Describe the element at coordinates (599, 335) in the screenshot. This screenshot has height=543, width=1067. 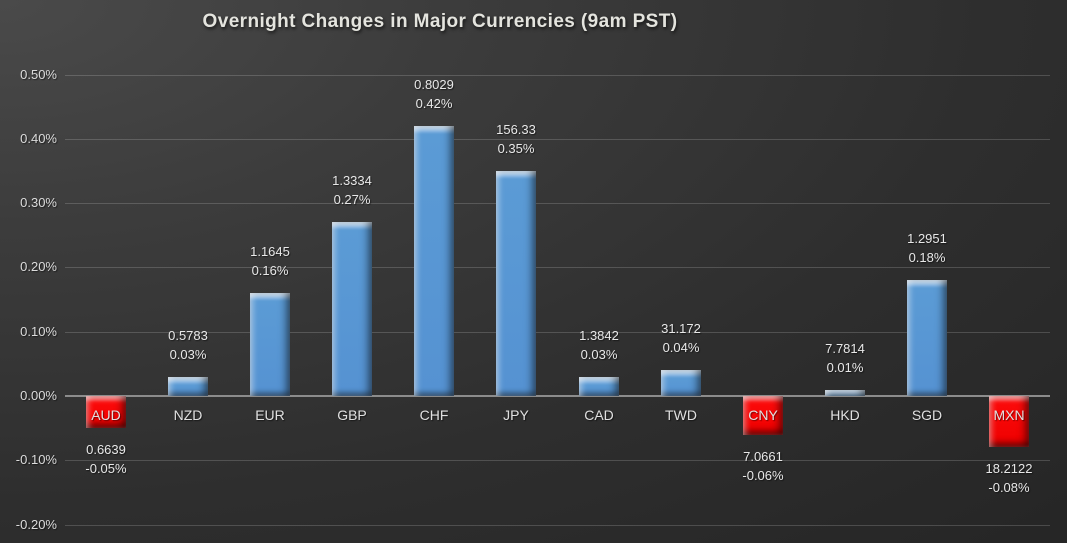
I see `rate-value: 1.3842` at that location.